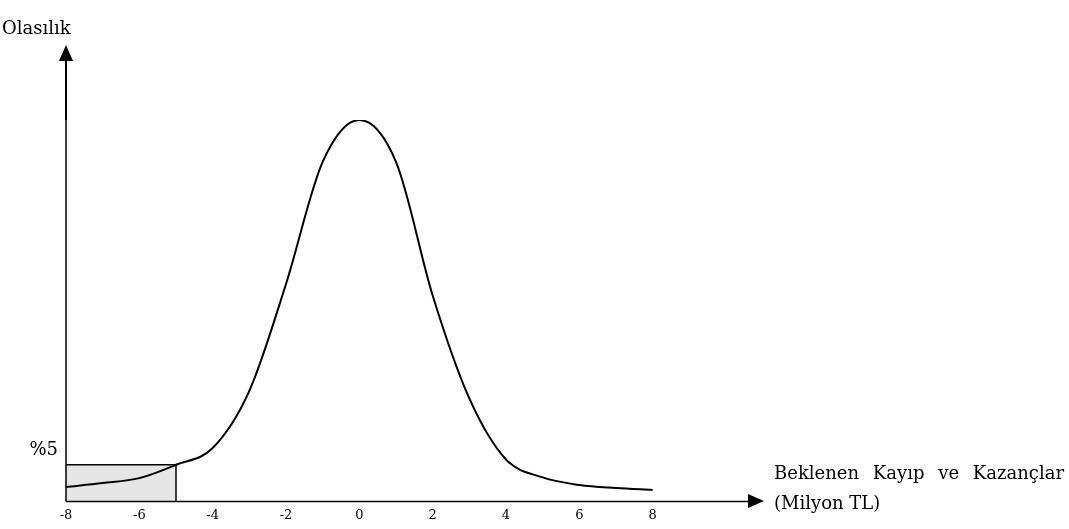 This screenshot has width=1069, height=529. I want to click on text: %5, so click(43, 449).